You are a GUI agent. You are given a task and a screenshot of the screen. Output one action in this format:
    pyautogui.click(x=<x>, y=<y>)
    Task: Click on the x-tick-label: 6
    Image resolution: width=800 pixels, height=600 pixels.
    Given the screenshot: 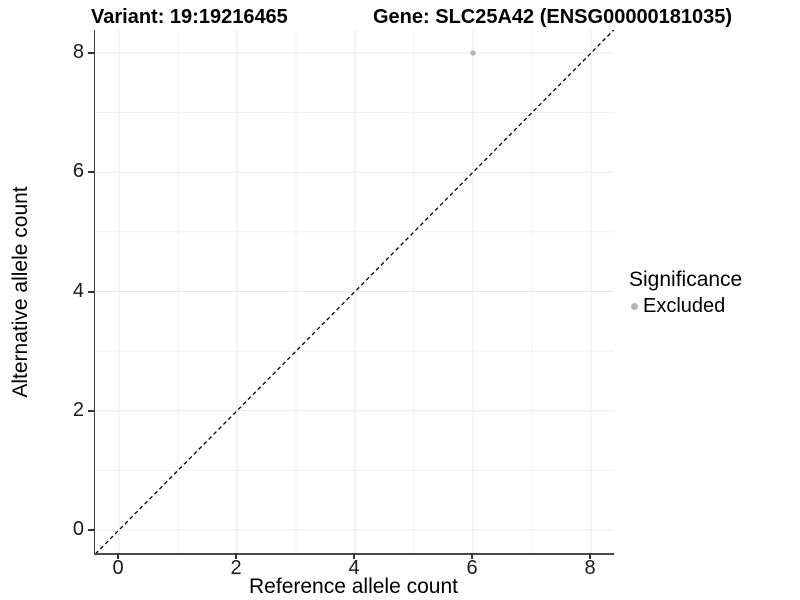 What is the action you would take?
    pyautogui.click(x=472, y=568)
    